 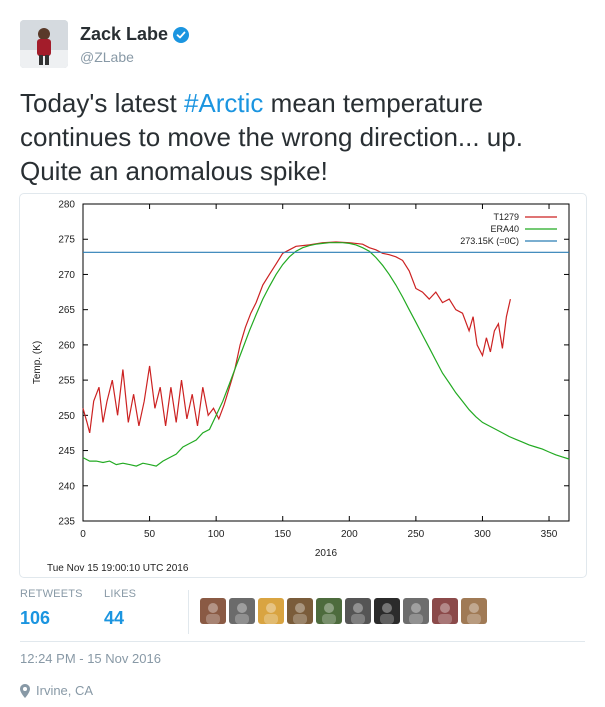 I want to click on likes-count: 44, so click(x=114, y=618).